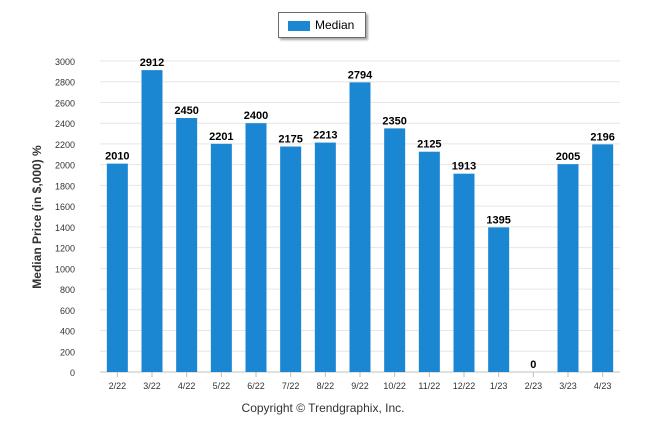 This screenshot has height=434, width=646. Describe the element at coordinates (534, 386) in the screenshot. I see `x-tick-label: 2/23` at that location.